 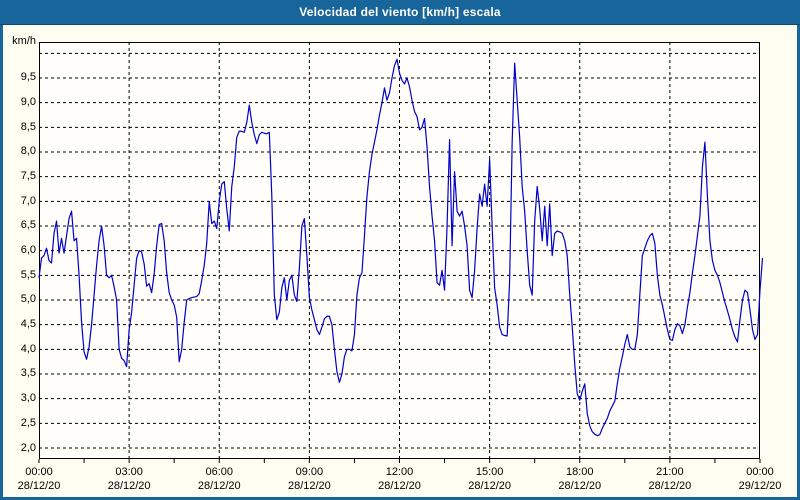 What do you see at coordinates (24, 41) in the screenshot?
I see `y-axis-unit-label: km/h` at bounding box center [24, 41].